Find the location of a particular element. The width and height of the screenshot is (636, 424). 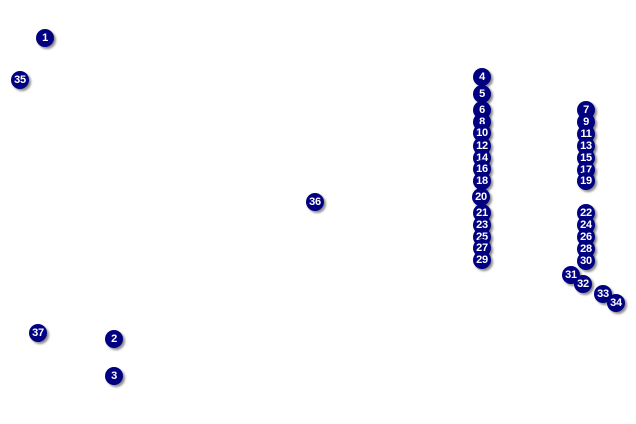

marker-35: 35 is located at coordinates (20, 80).